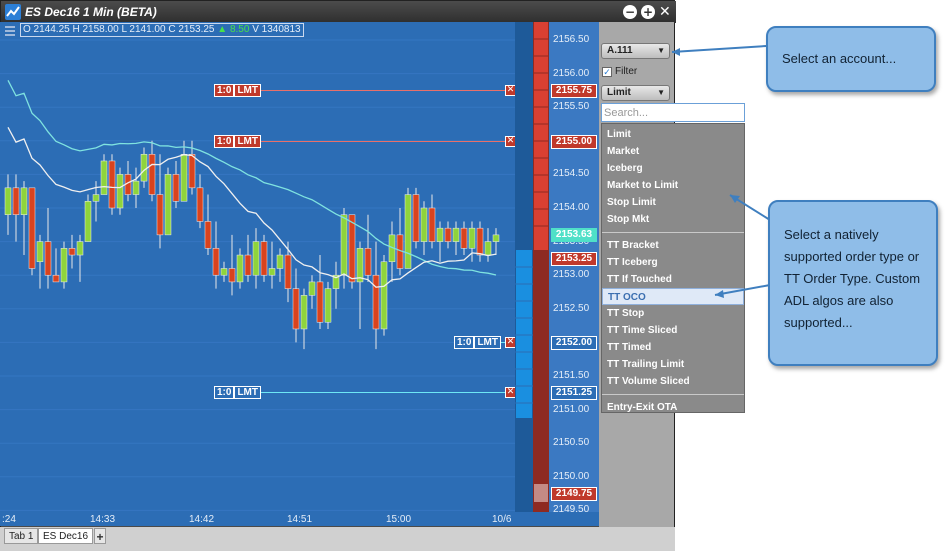 The width and height of the screenshot is (946, 551). Describe the element at coordinates (639, 279) in the screenshot. I see `order-type-option-tt-if-touched: TT If Touched` at that location.